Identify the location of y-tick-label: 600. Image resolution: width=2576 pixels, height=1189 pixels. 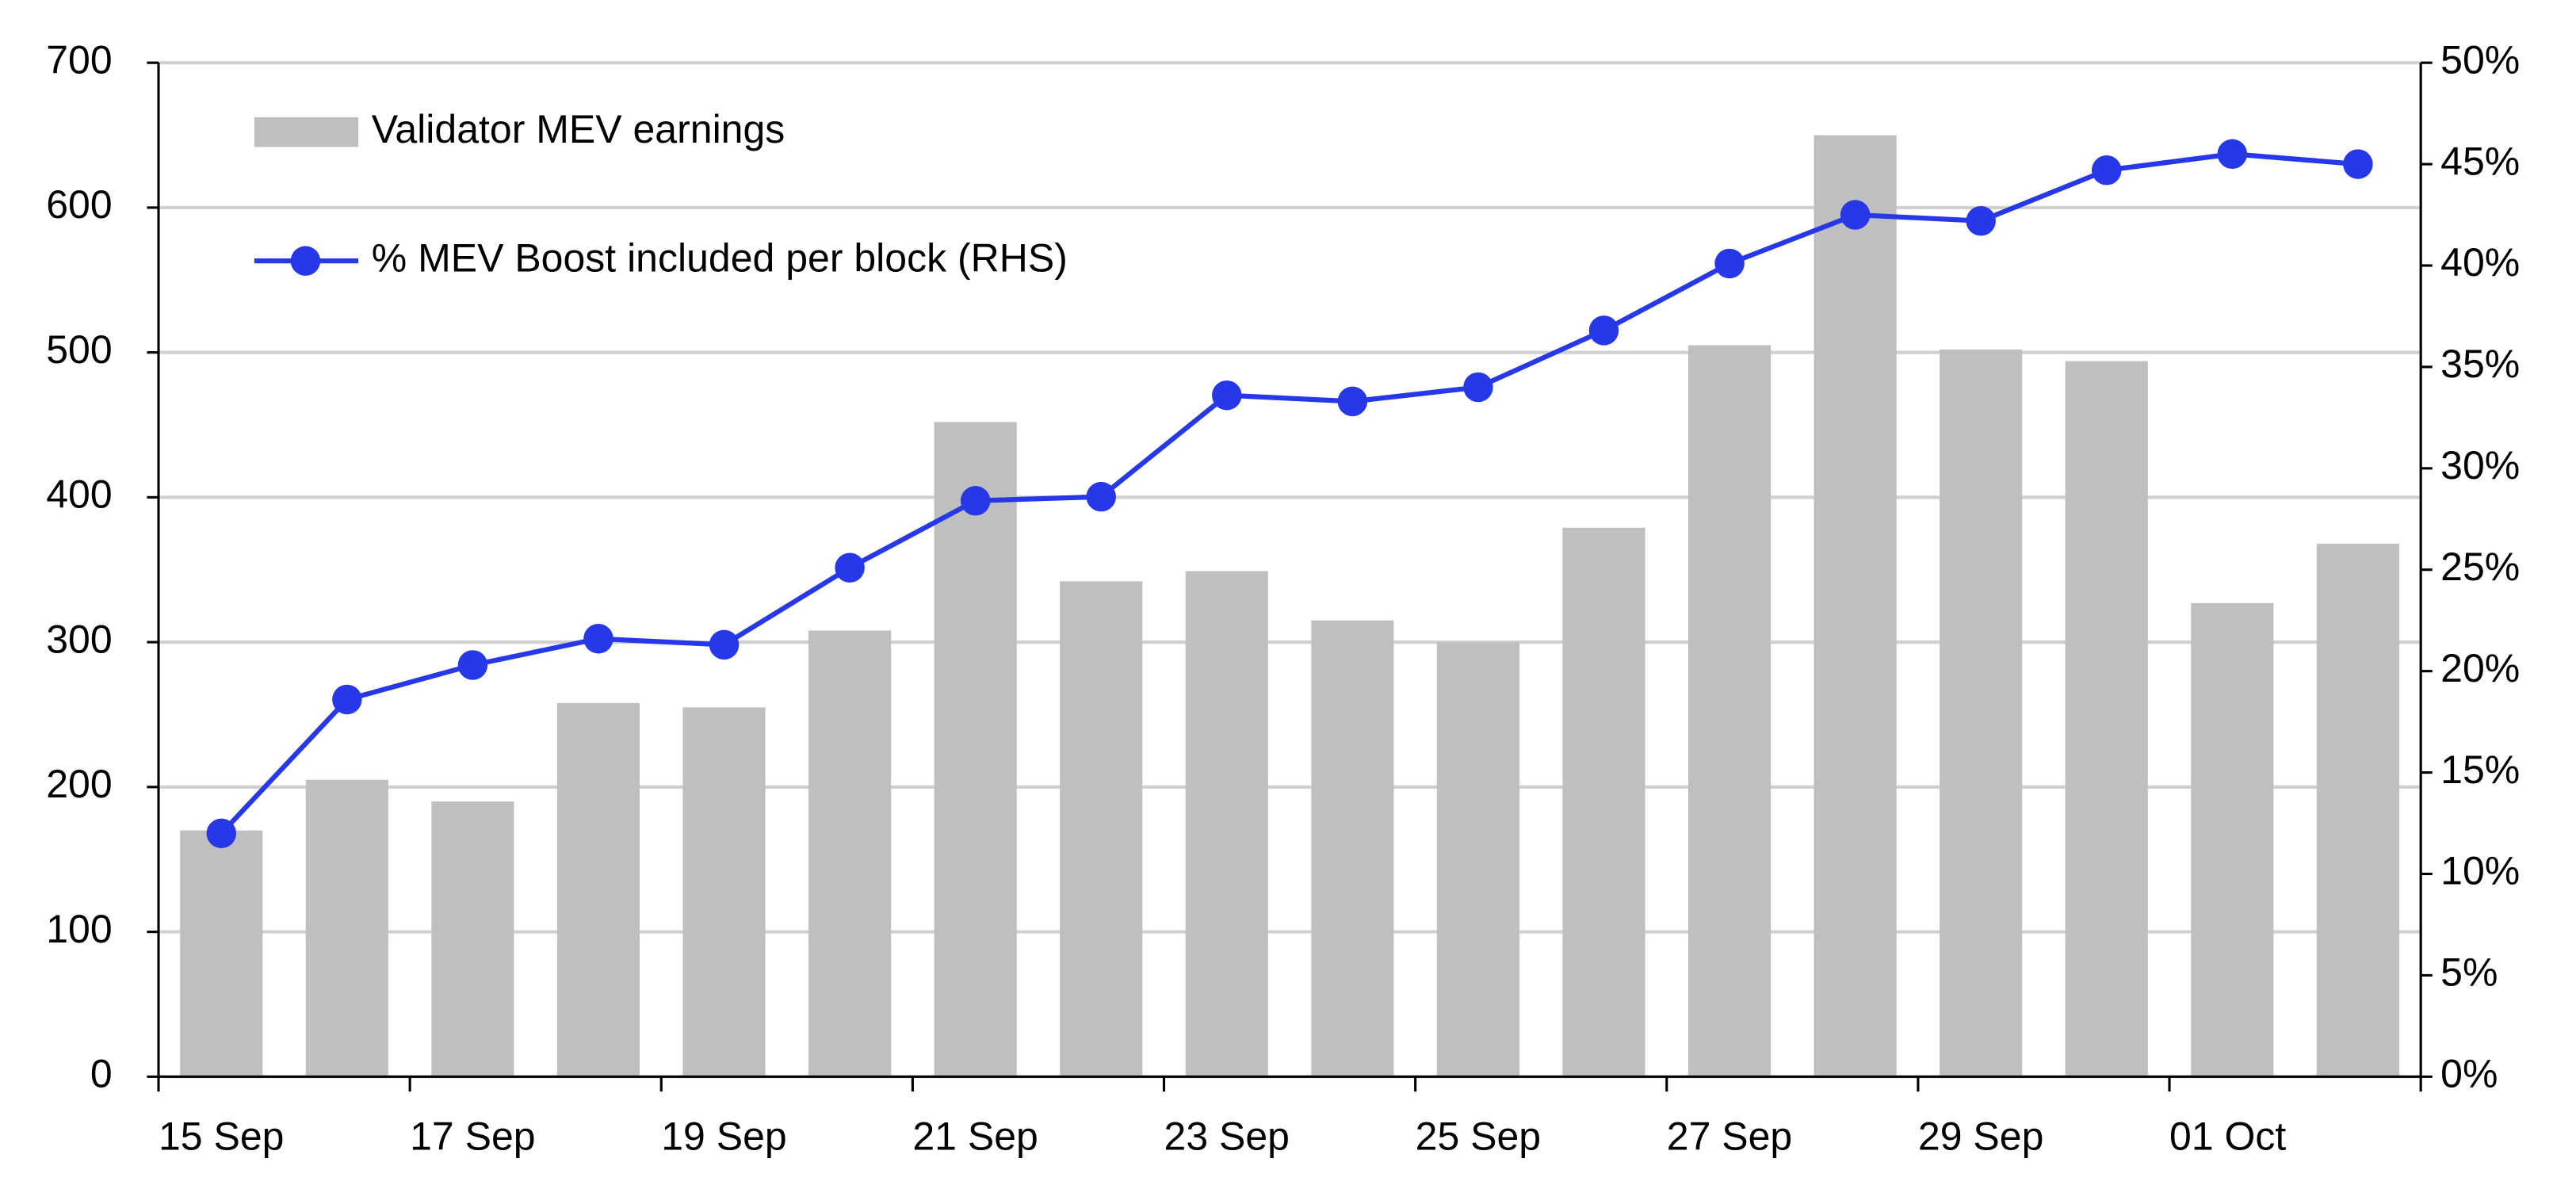
(79, 204).